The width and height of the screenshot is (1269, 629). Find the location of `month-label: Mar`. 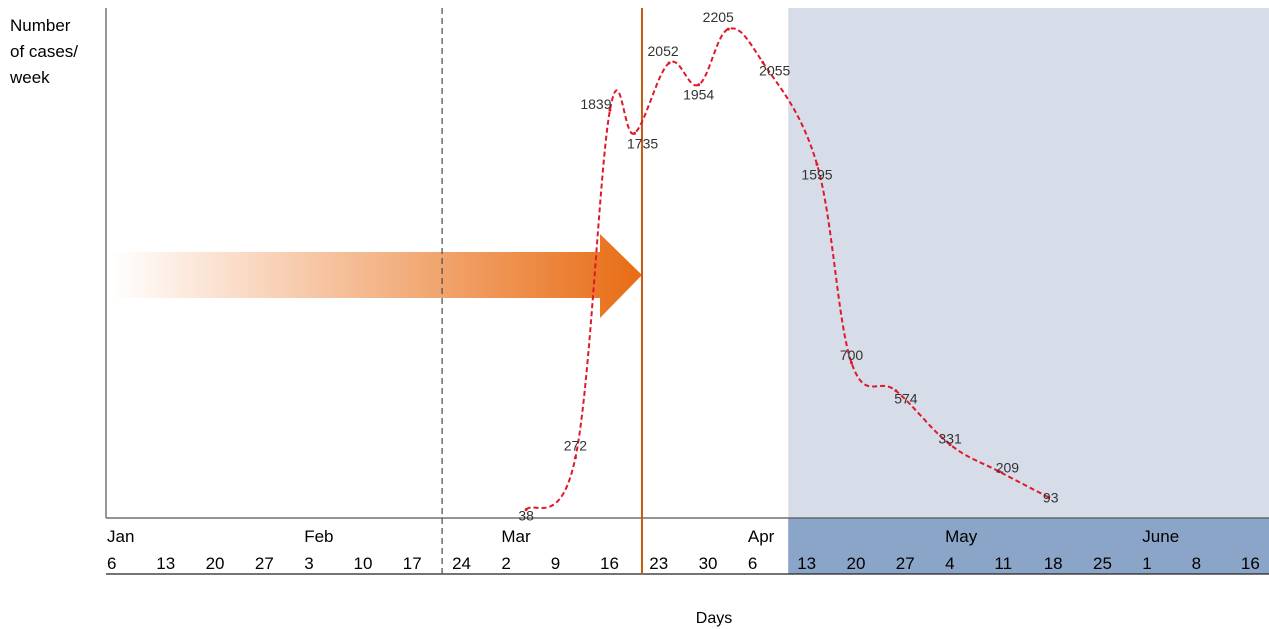

month-label: Mar is located at coordinates (516, 536).